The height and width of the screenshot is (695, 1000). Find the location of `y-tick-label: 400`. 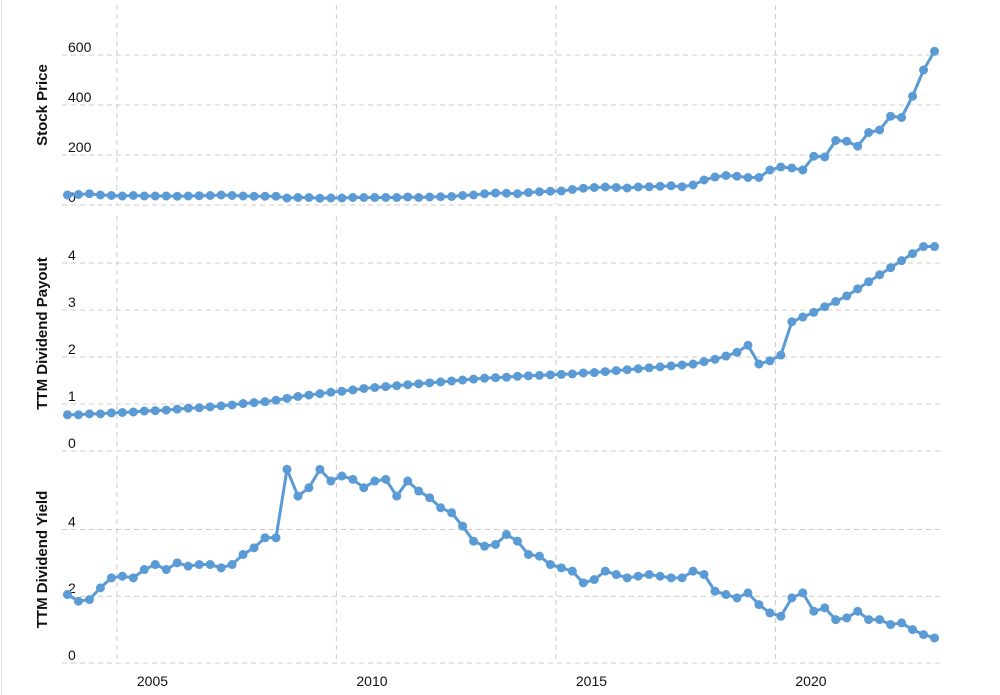

y-tick-label: 400 is located at coordinates (80, 97).